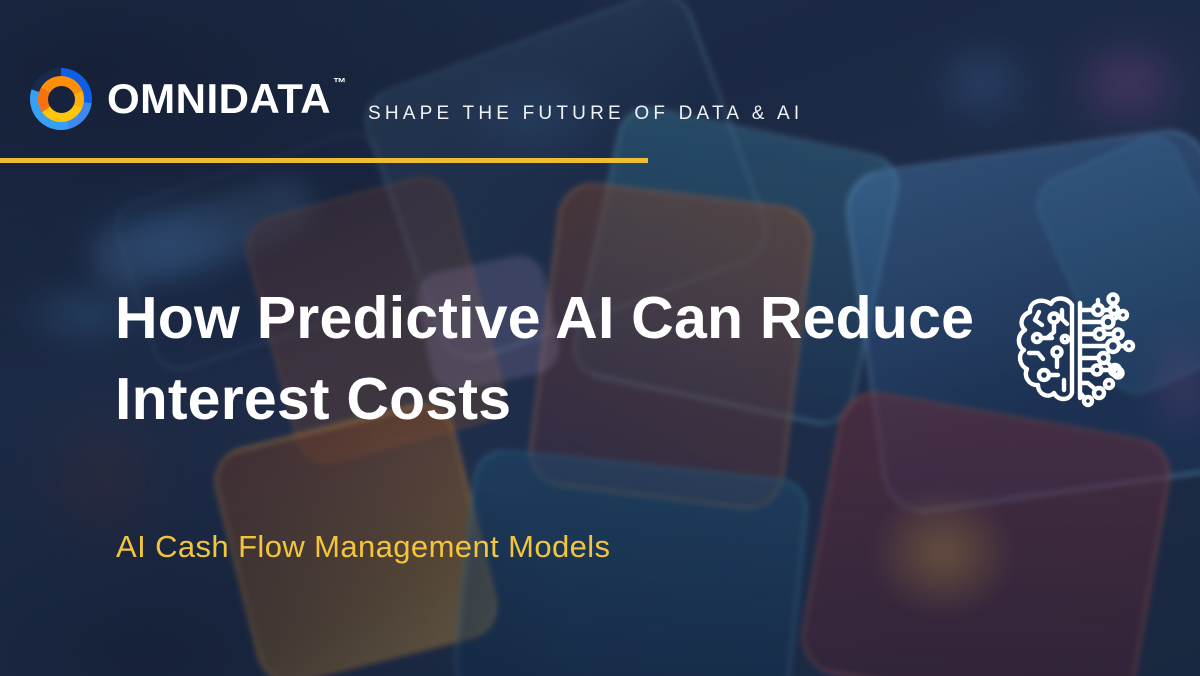  I want to click on brand-tagline: SHAPE THE FUTURE OF DATA & AI, so click(586, 113).